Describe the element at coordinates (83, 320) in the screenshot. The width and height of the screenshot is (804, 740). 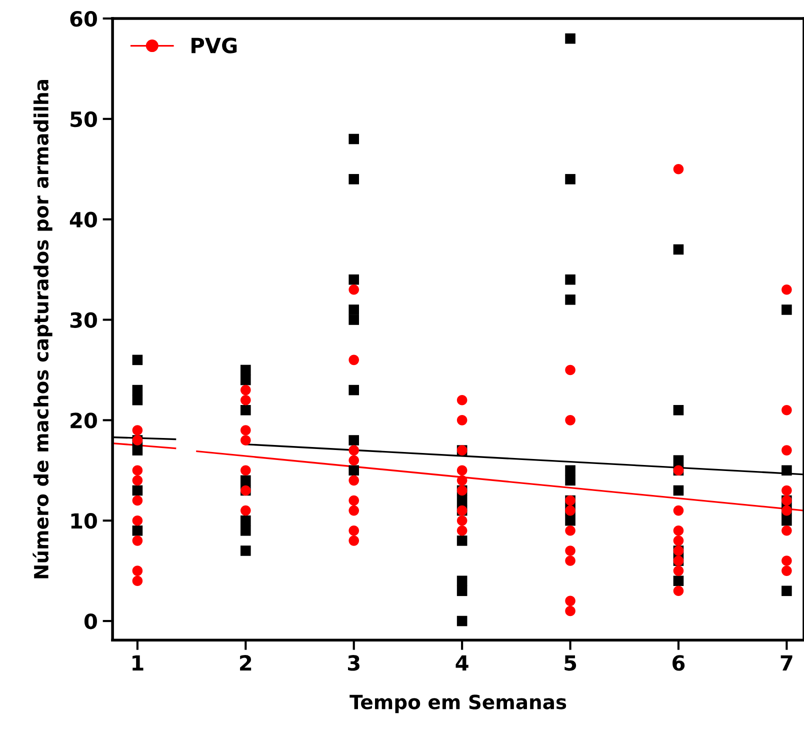
I see `y-tick-label: 30` at that location.